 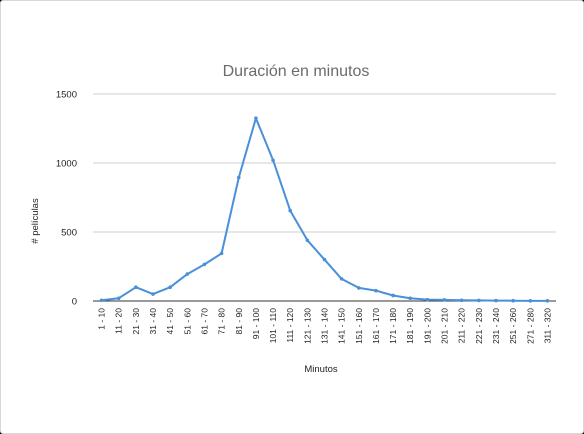 I want to click on x-tick-label: 171 - 180, so click(x=393, y=326).